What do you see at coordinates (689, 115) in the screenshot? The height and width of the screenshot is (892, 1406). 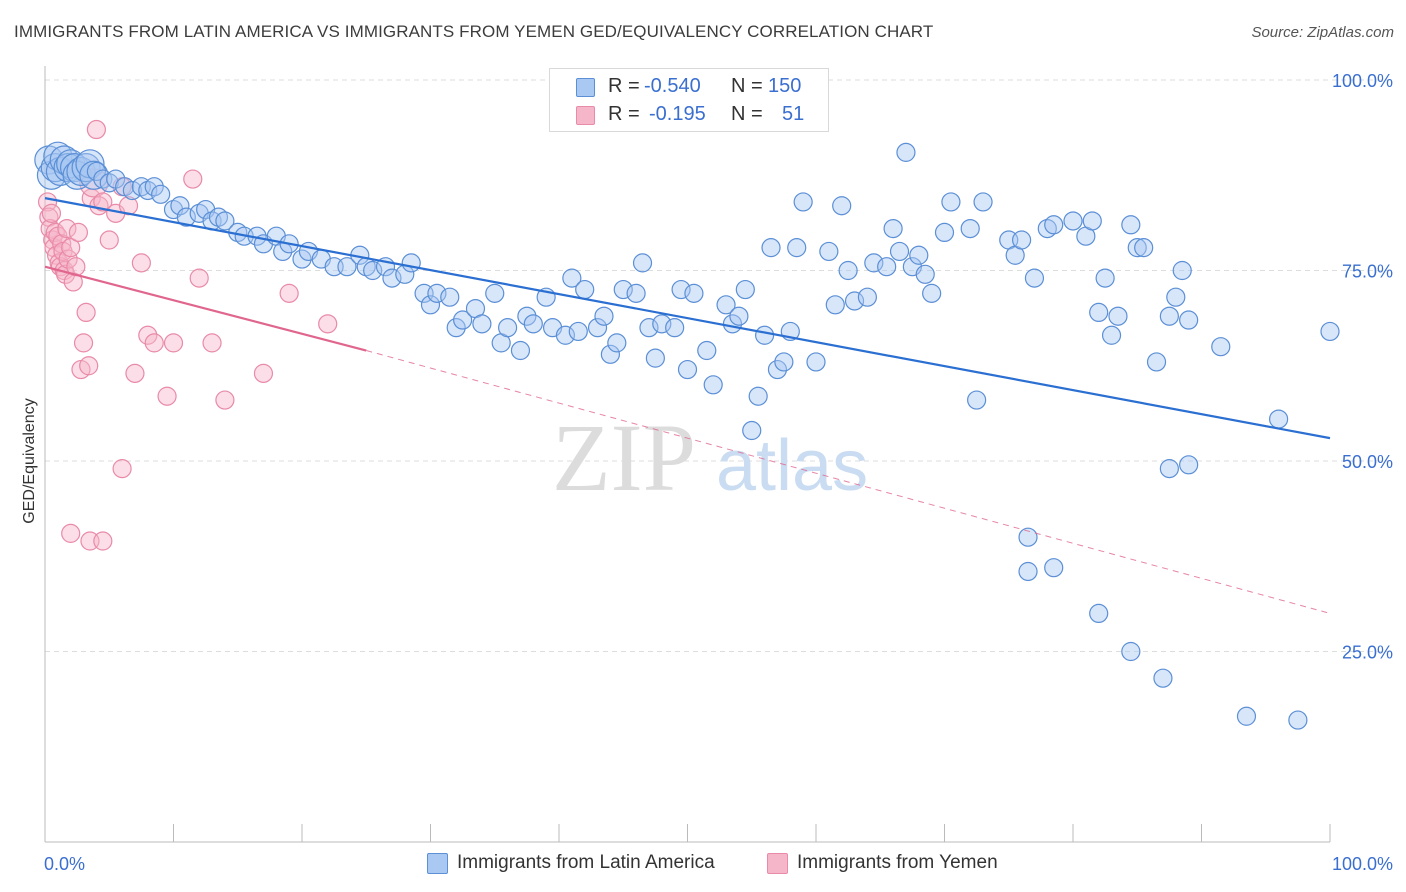 I see `legend-row-yemen: R = -0.195 N = 51` at bounding box center [689, 115].